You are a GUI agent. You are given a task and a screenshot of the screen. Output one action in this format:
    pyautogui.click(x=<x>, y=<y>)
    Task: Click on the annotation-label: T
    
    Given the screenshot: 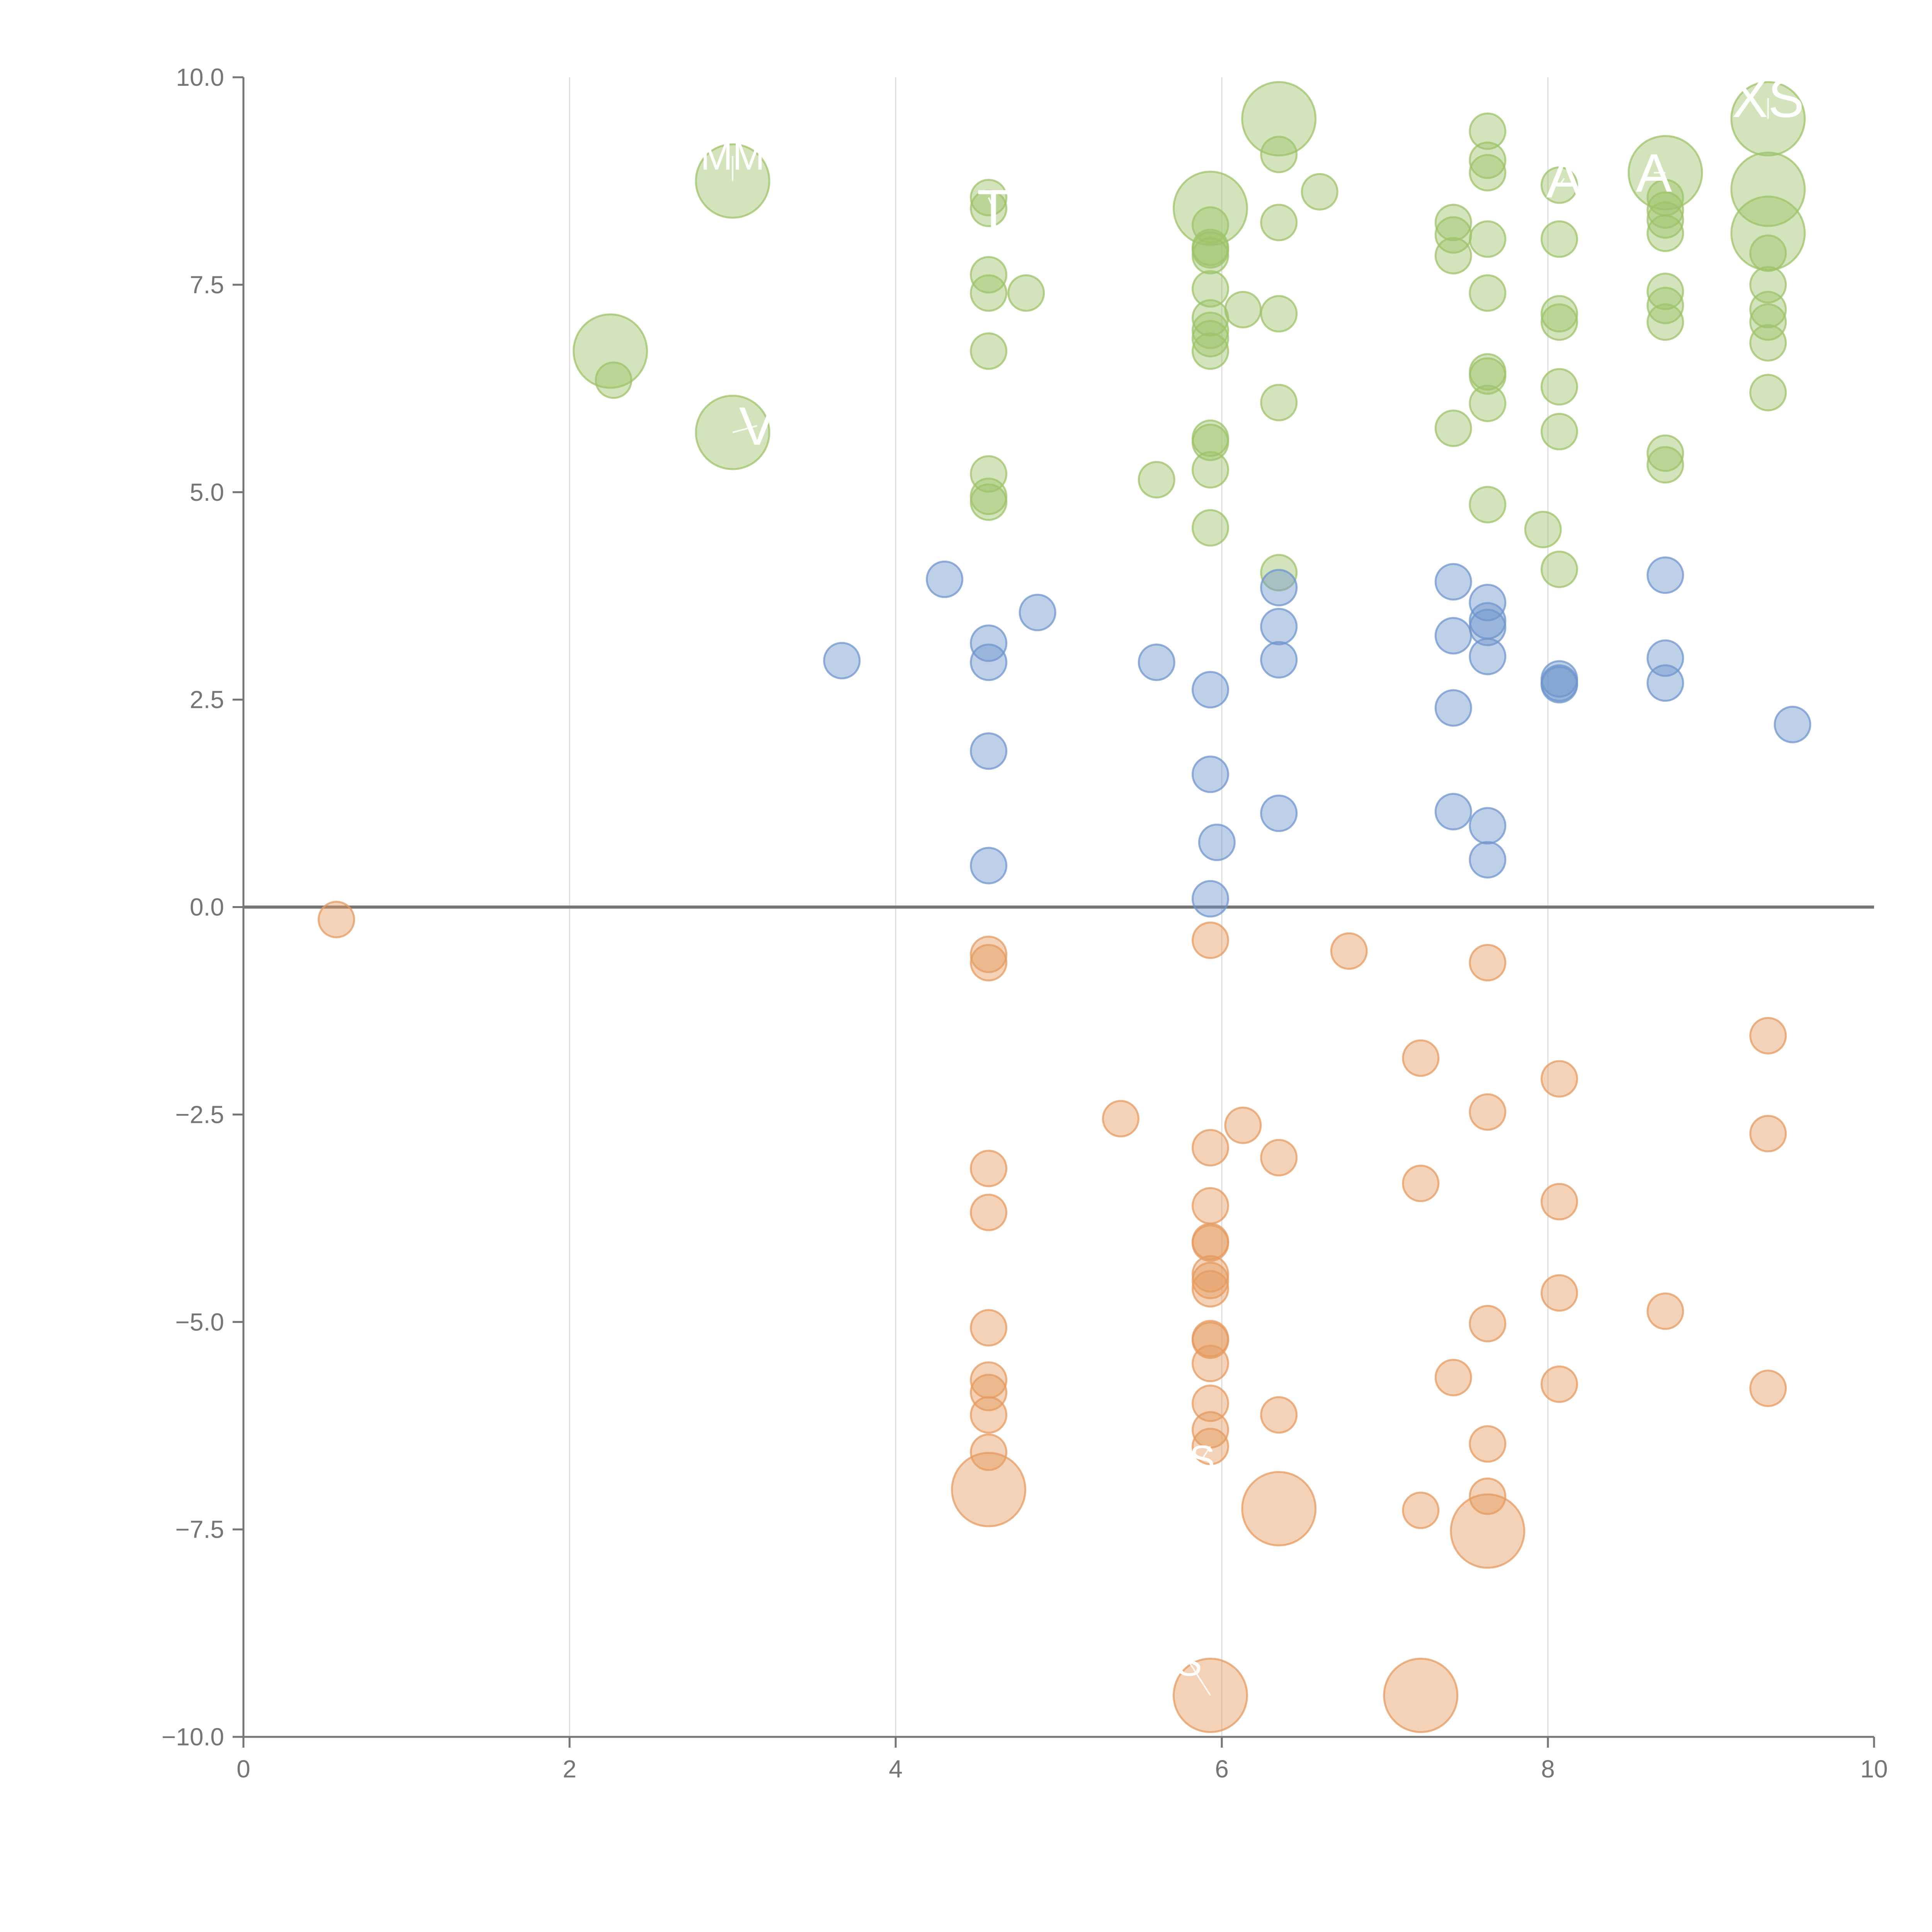 What is the action you would take?
    pyautogui.click(x=993, y=209)
    